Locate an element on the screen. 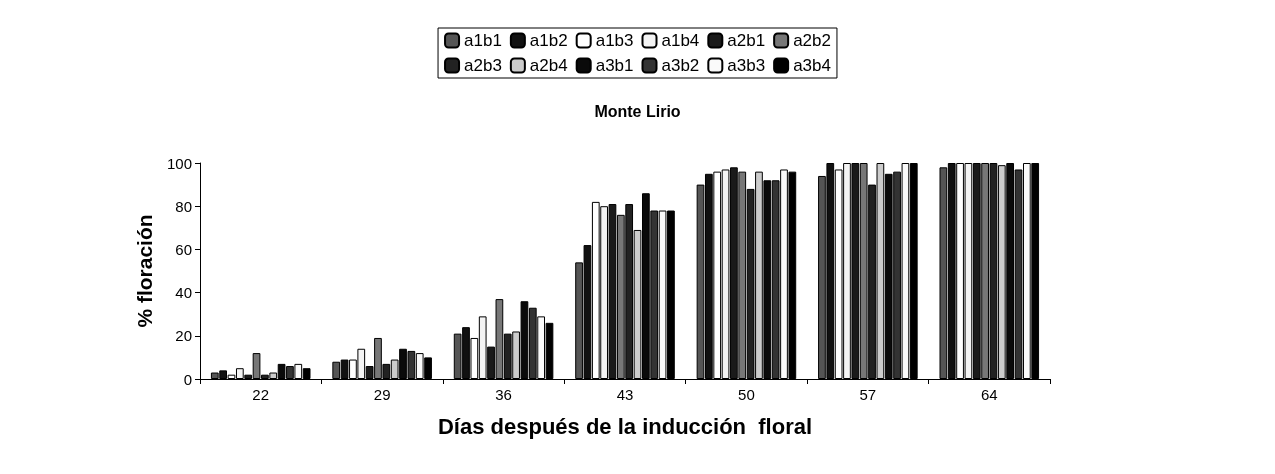  legend-label: a2b1 is located at coordinates (746, 40).